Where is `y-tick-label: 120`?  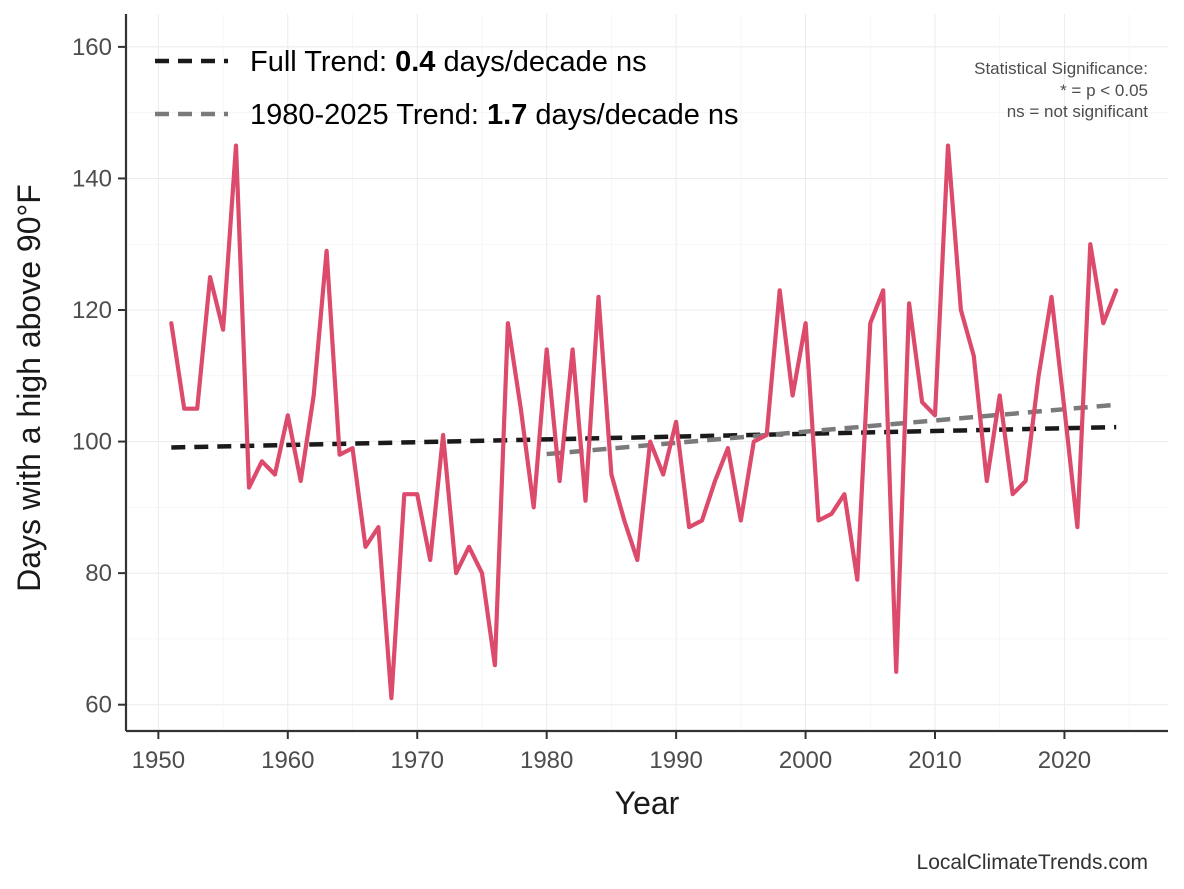
y-tick-label: 120 is located at coordinates (92, 310).